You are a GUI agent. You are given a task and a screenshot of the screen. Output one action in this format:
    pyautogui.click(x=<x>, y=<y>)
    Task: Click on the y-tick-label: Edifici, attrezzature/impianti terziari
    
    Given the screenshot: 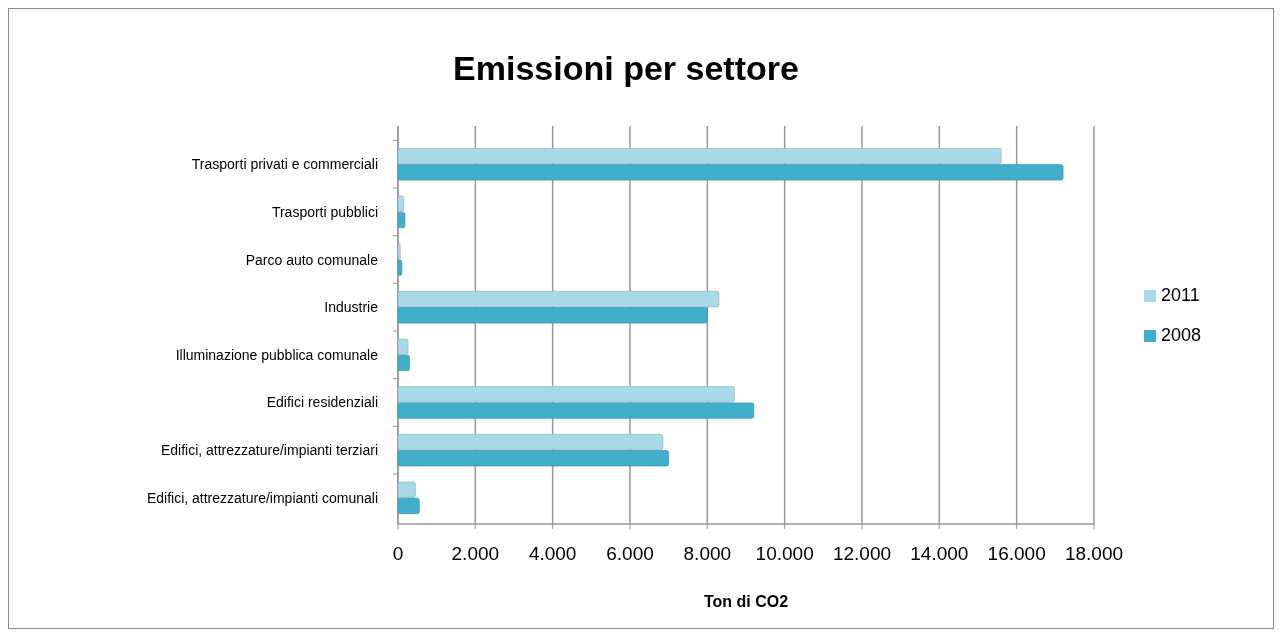 What is the action you would take?
    pyautogui.click(x=269, y=450)
    